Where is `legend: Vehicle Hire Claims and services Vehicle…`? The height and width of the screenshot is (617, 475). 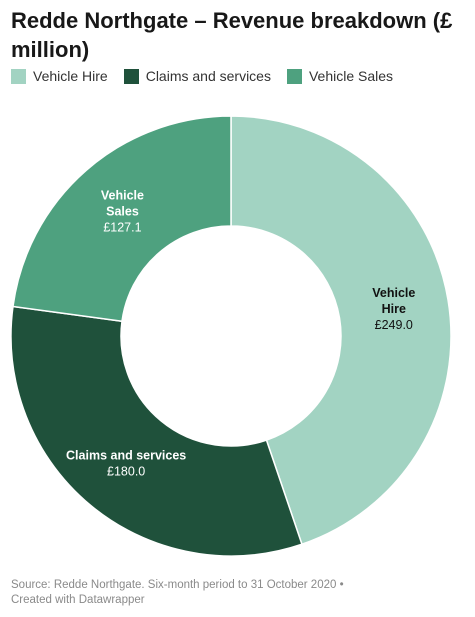
legend: Vehicle Hire Claims and services Vehicle… is located at coordinates (210, 76).